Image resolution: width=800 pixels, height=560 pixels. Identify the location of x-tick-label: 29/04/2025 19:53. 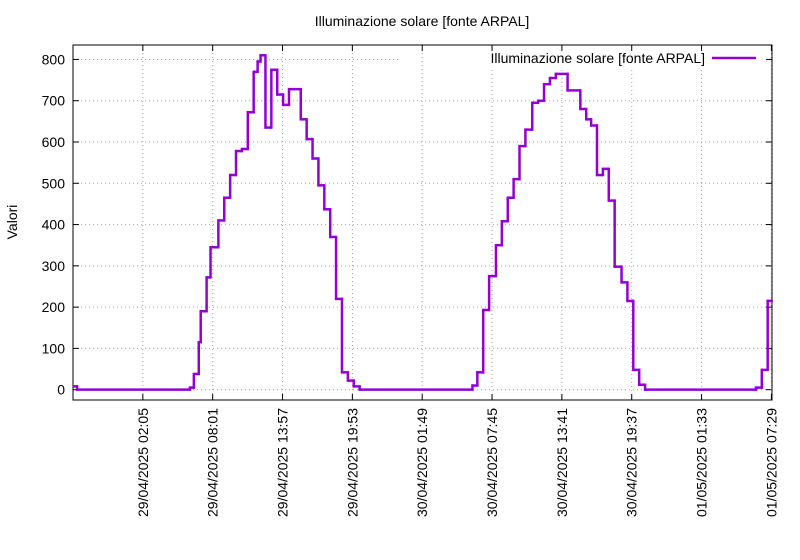
(352, 462).